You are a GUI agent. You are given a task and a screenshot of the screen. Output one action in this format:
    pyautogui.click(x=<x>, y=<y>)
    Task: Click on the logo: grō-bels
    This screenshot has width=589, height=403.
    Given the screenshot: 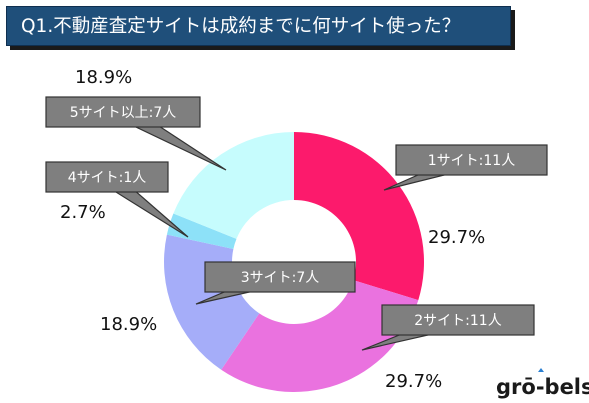 What is the action you would take?
    pyautogui.click(x=542, y=383)
    